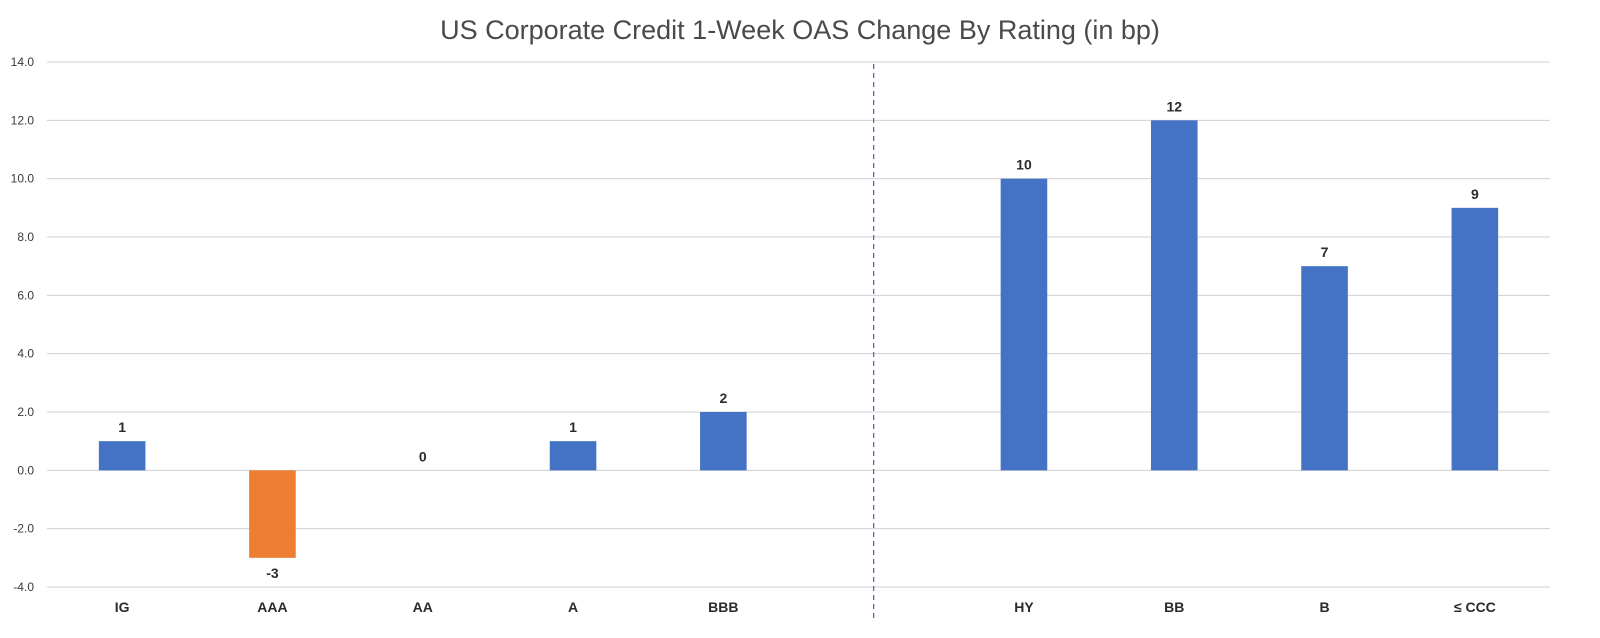  I want to click on y-tick-label: 2.0, so click(25, 412).